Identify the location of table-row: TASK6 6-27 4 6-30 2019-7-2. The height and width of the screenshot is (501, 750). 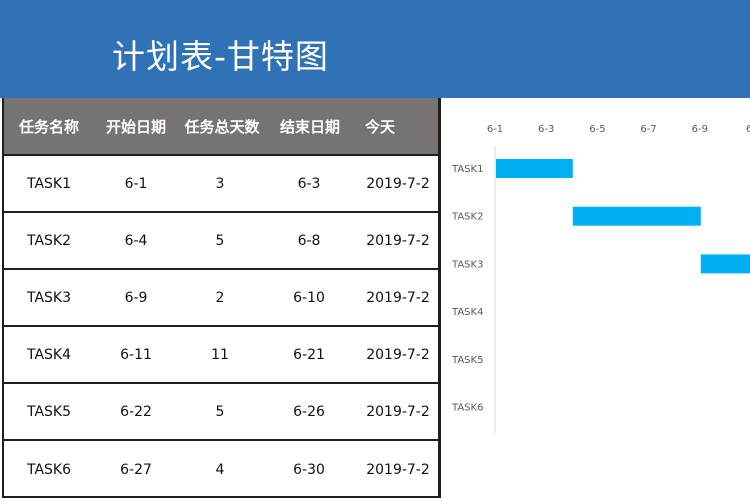
(221, 469).